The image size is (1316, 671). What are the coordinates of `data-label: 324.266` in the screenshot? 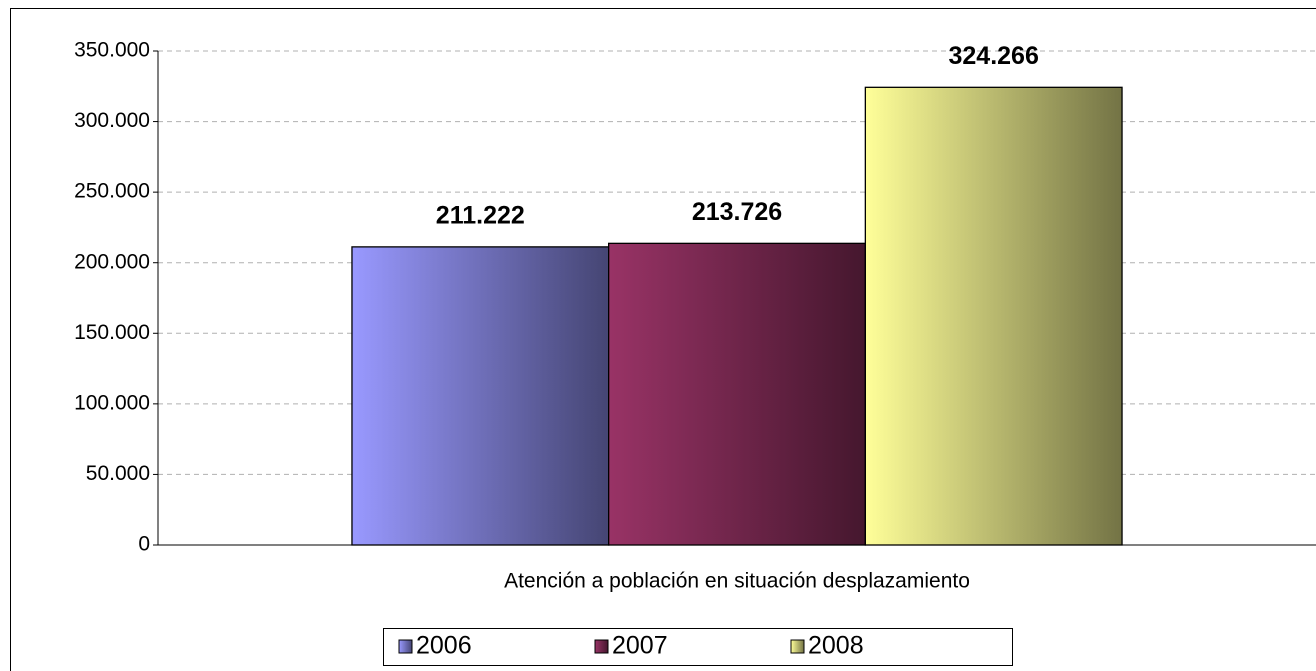 It's located at (994, 56).